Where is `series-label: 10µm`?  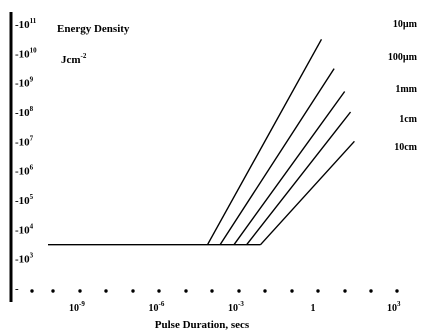
series-label: 10µm is located at coordinates (405, 24).